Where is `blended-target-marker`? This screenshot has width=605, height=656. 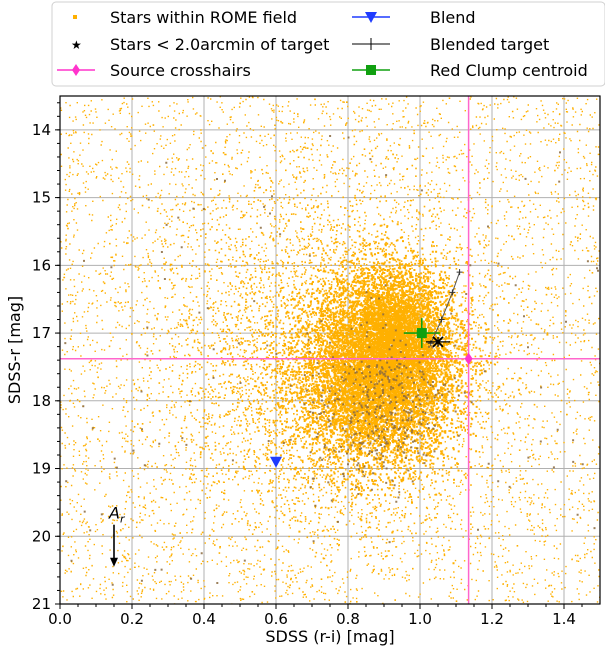
blended-target-marker is located at coordinates (438, 342).